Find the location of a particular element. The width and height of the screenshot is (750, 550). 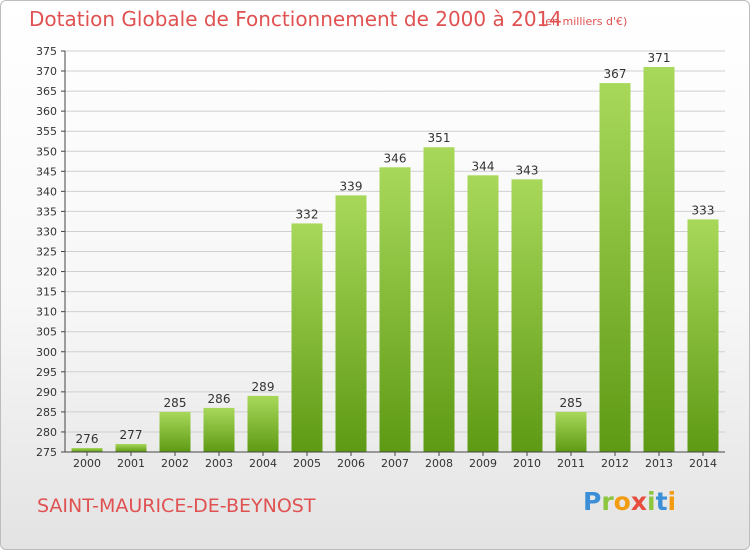

x-tick-label: 2003 is located at coordinates (219, 463).